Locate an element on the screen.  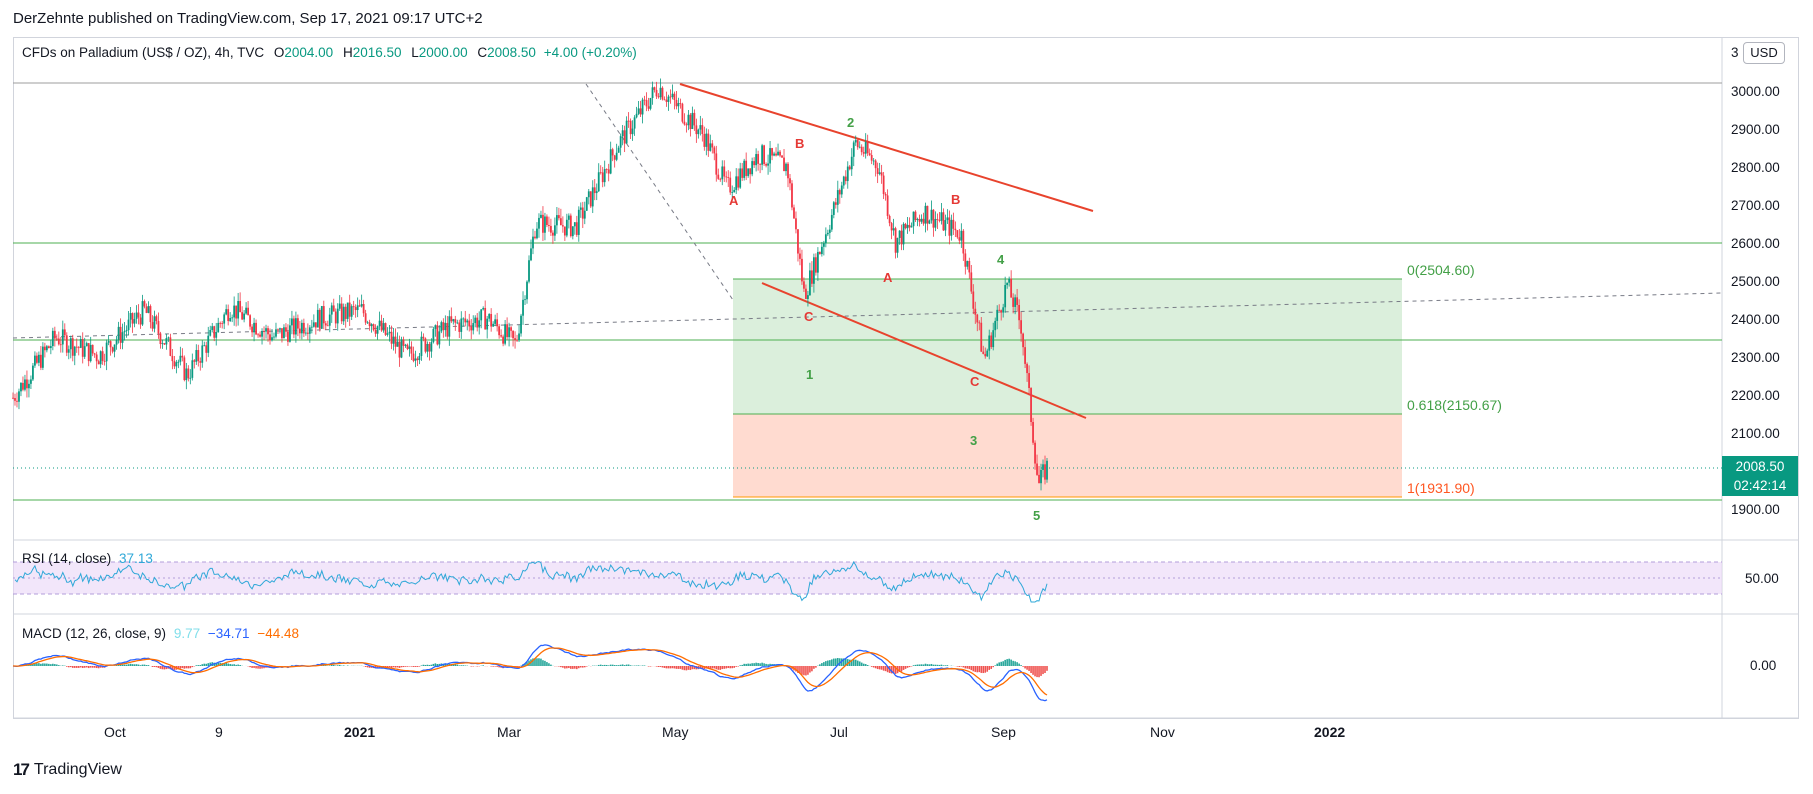
wave-label-5: 5 is located at coordinates (1036, 515).